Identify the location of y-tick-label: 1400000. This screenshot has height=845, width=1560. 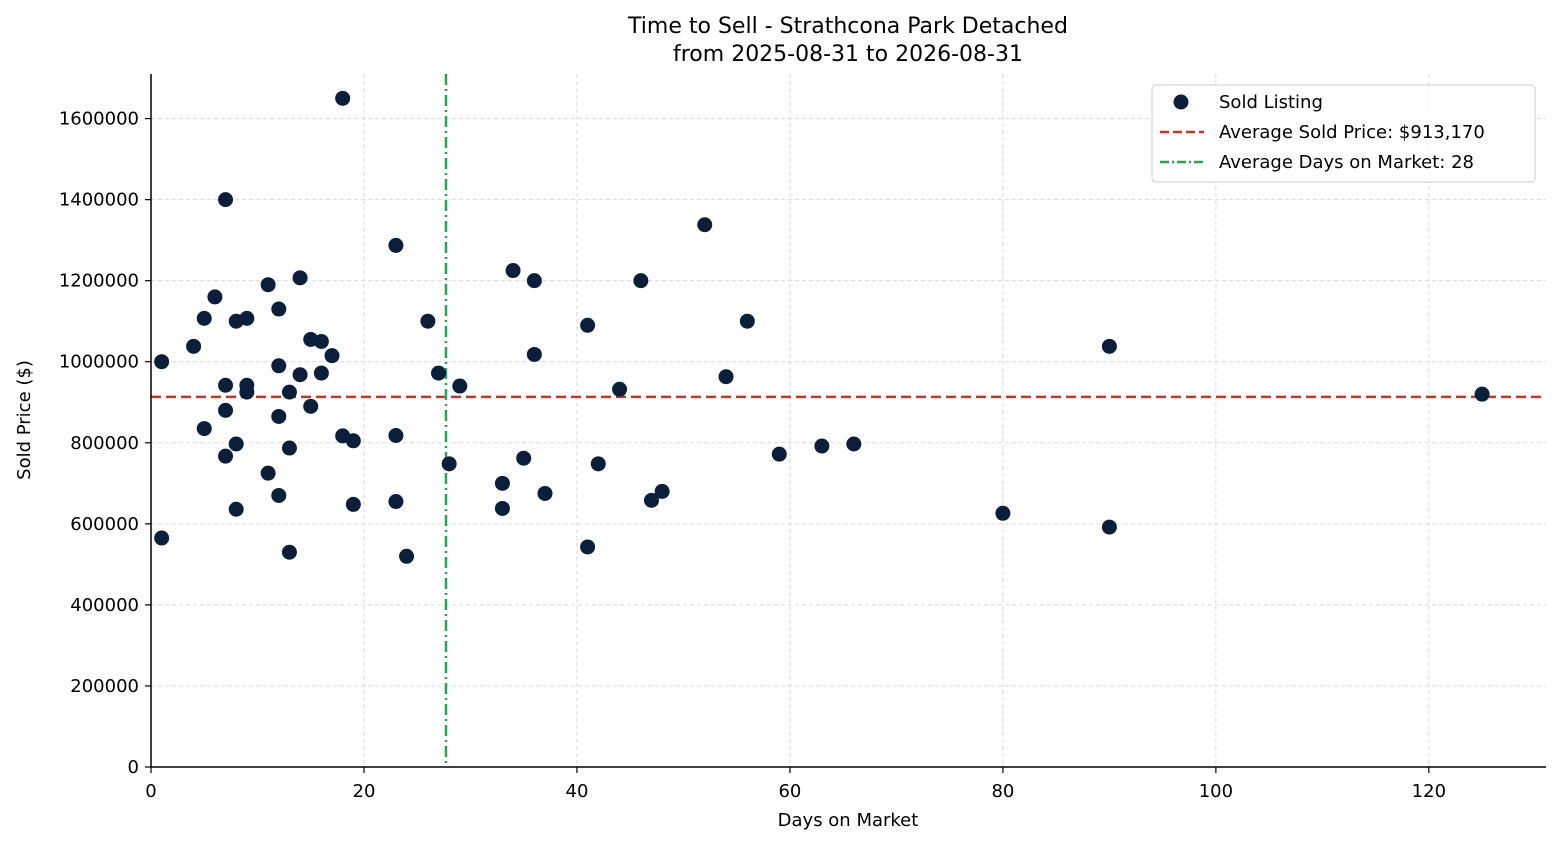
(99, 200).